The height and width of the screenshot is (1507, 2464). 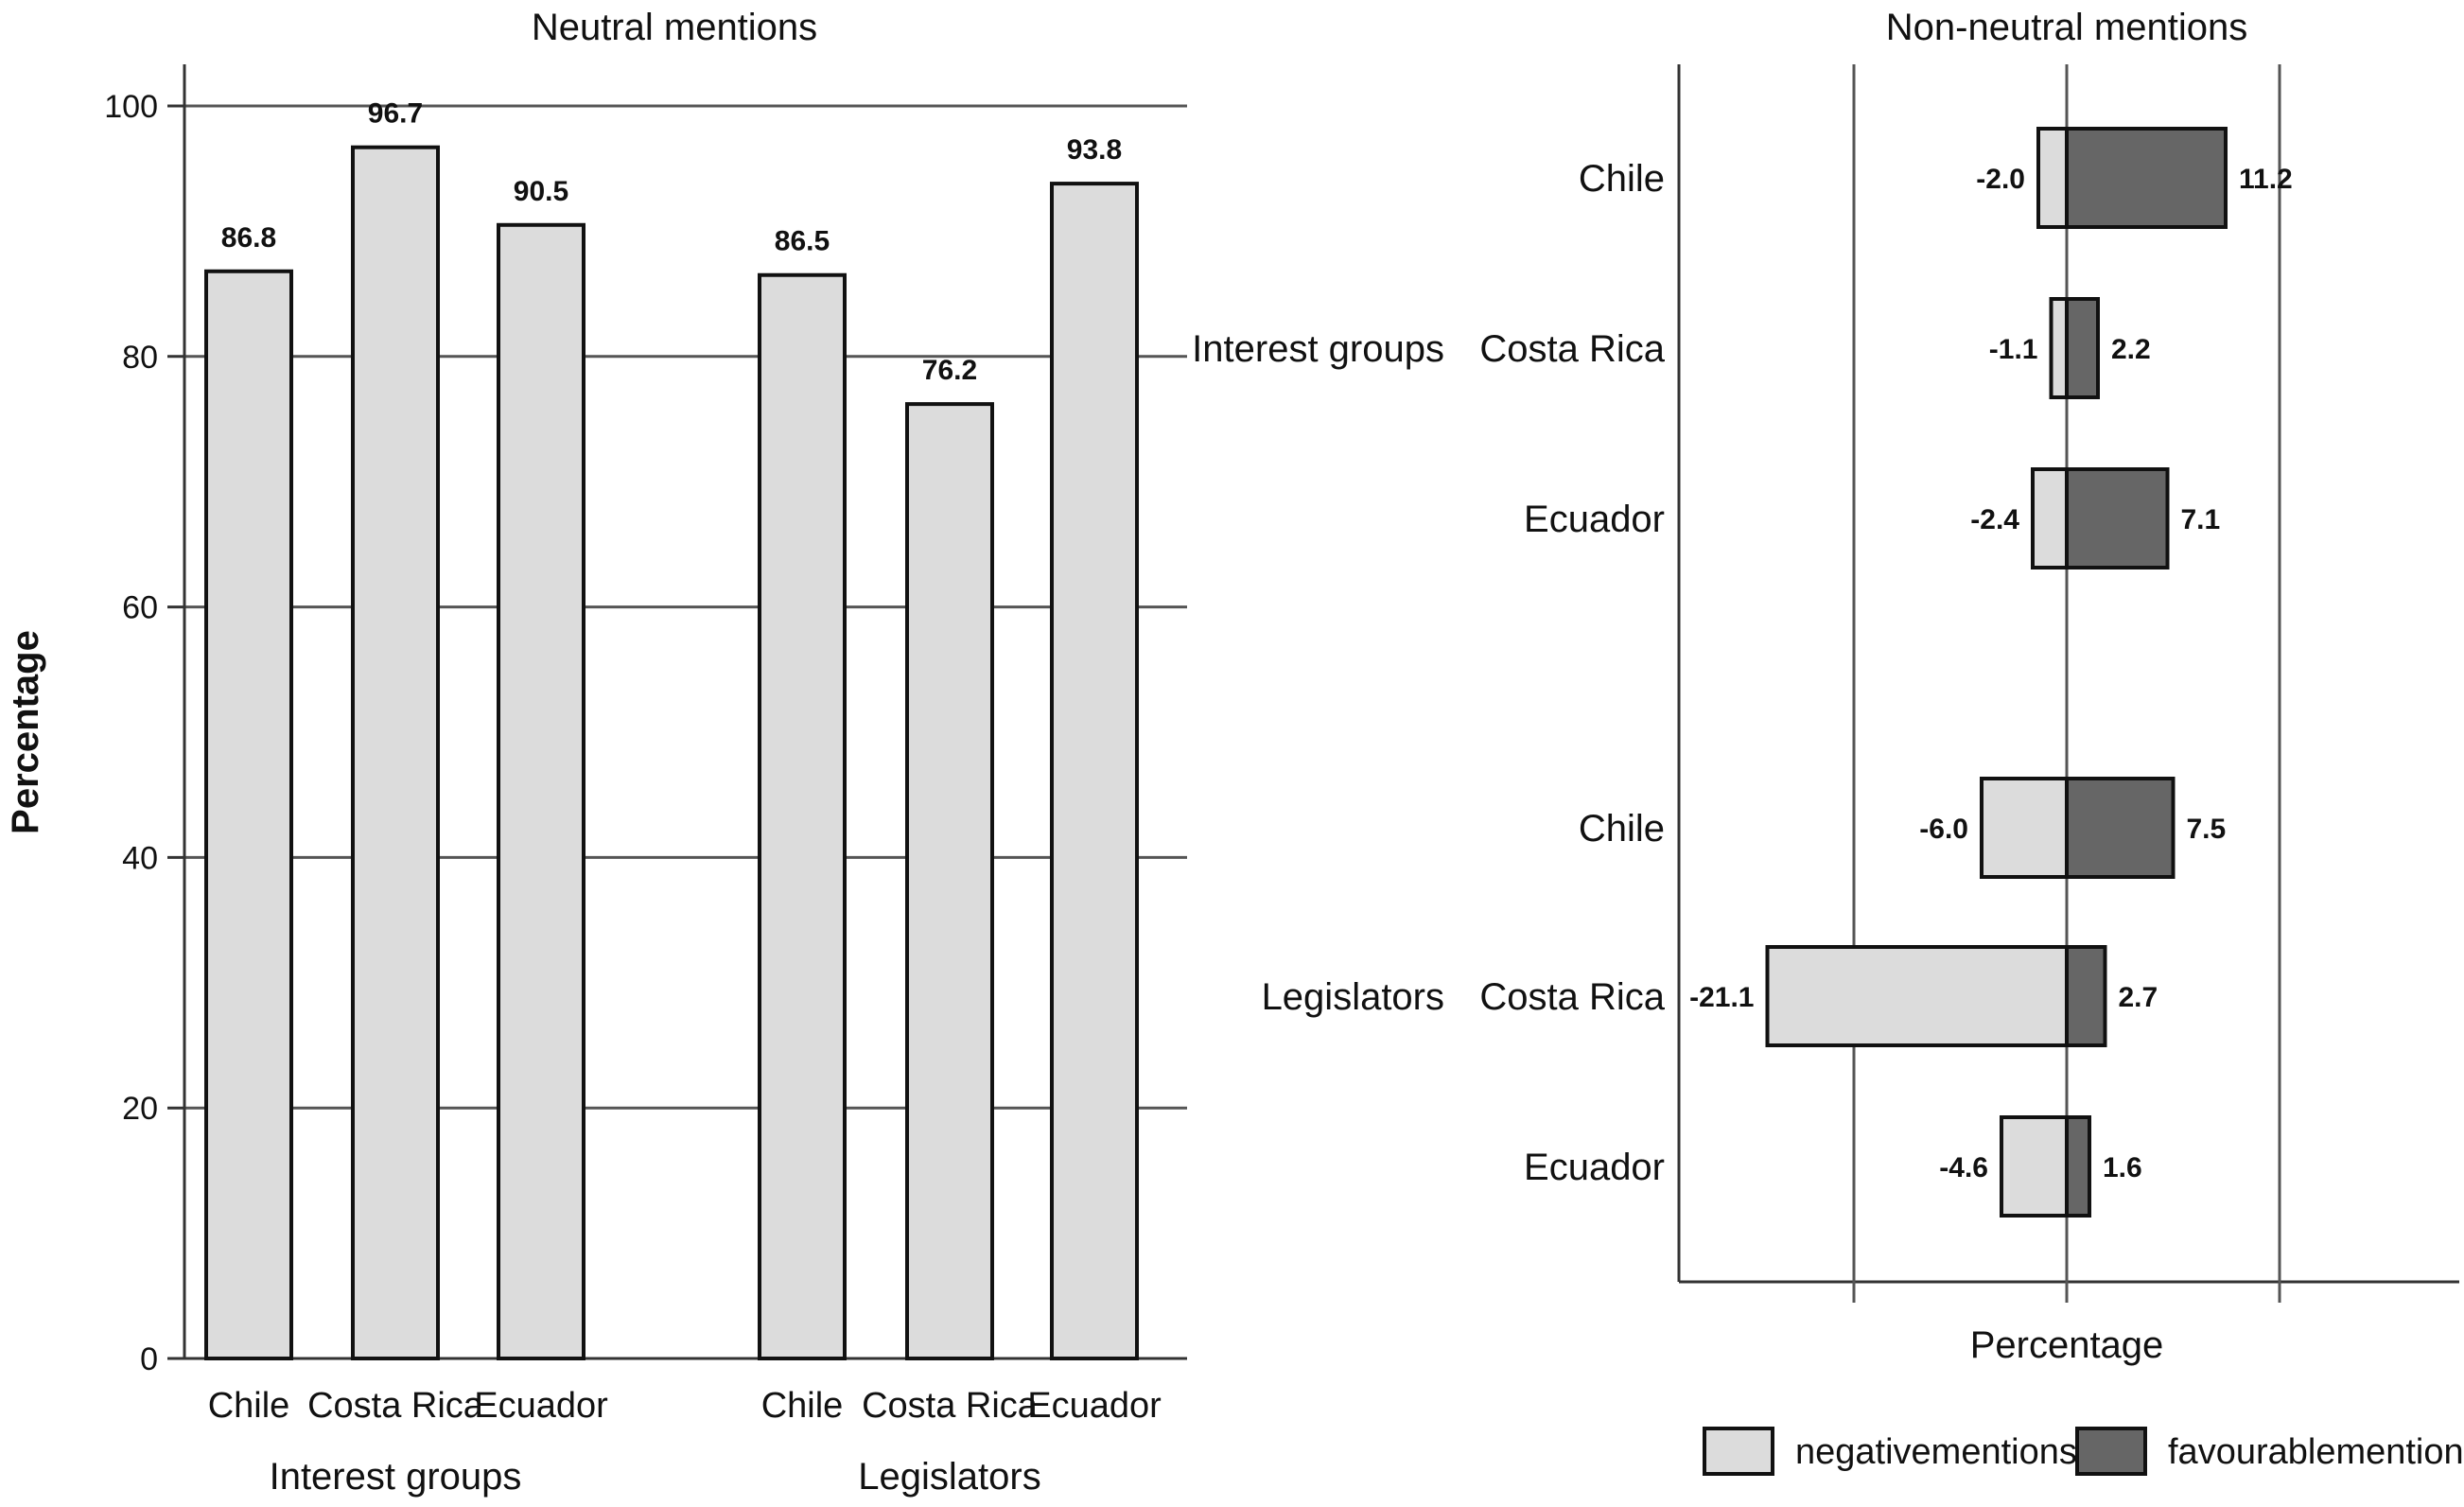 I want to click on data-label: 86.8, so click(x=248, y=238).